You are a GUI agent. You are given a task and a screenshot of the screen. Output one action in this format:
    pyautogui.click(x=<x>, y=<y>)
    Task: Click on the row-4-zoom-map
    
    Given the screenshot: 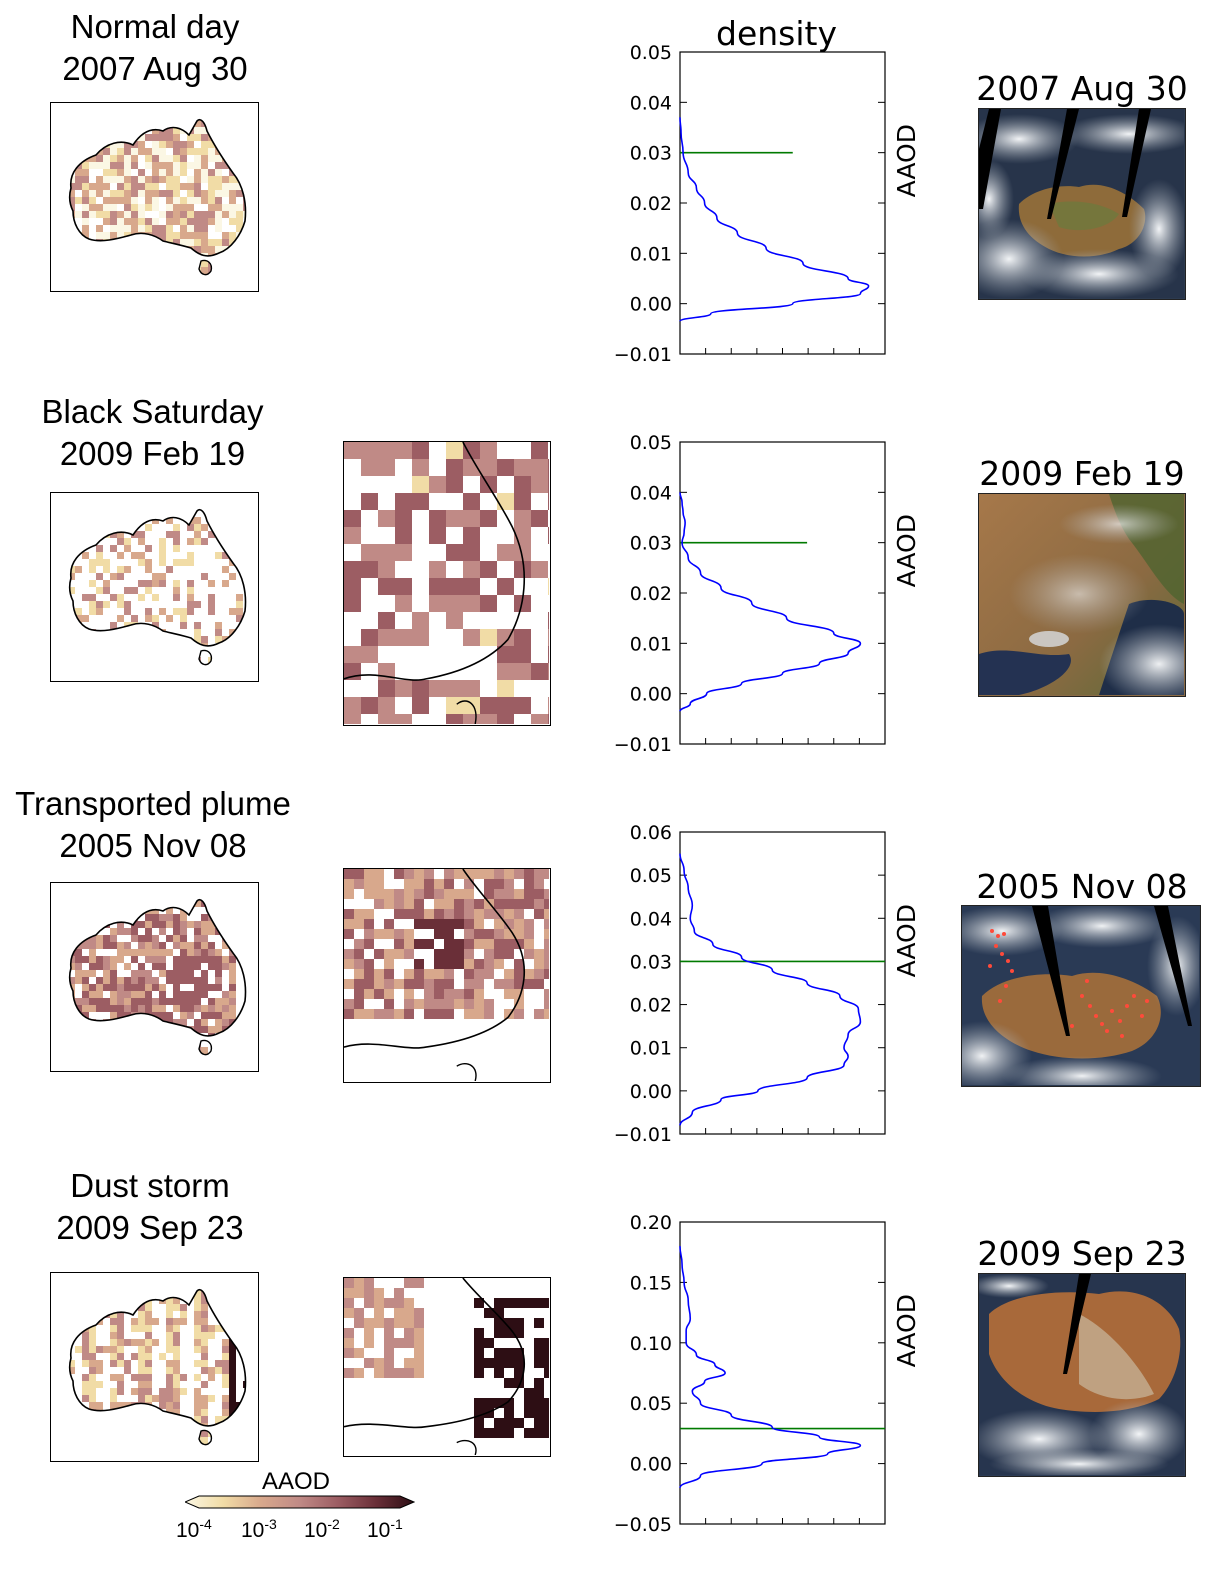 What is the action you would take?
    pyautogui.click(x=447, y=1367)
    